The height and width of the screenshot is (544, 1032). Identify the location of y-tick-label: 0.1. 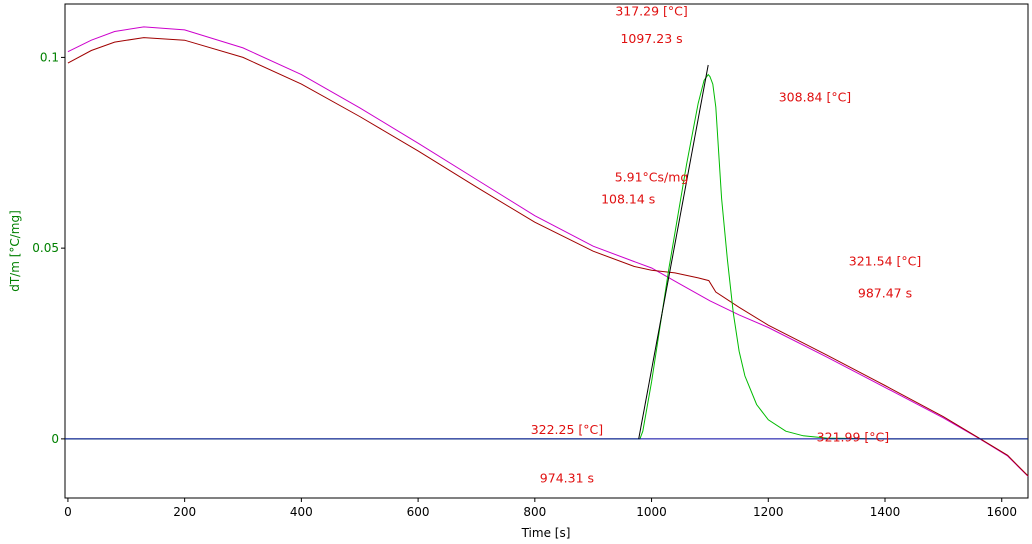
(49, 57).